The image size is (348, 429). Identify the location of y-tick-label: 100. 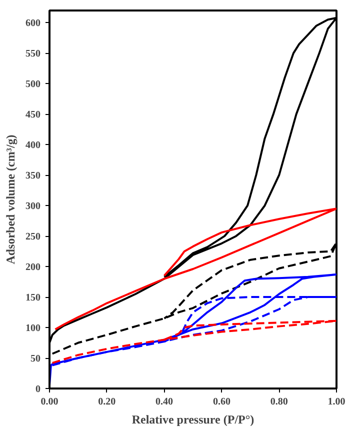
(33, 328).